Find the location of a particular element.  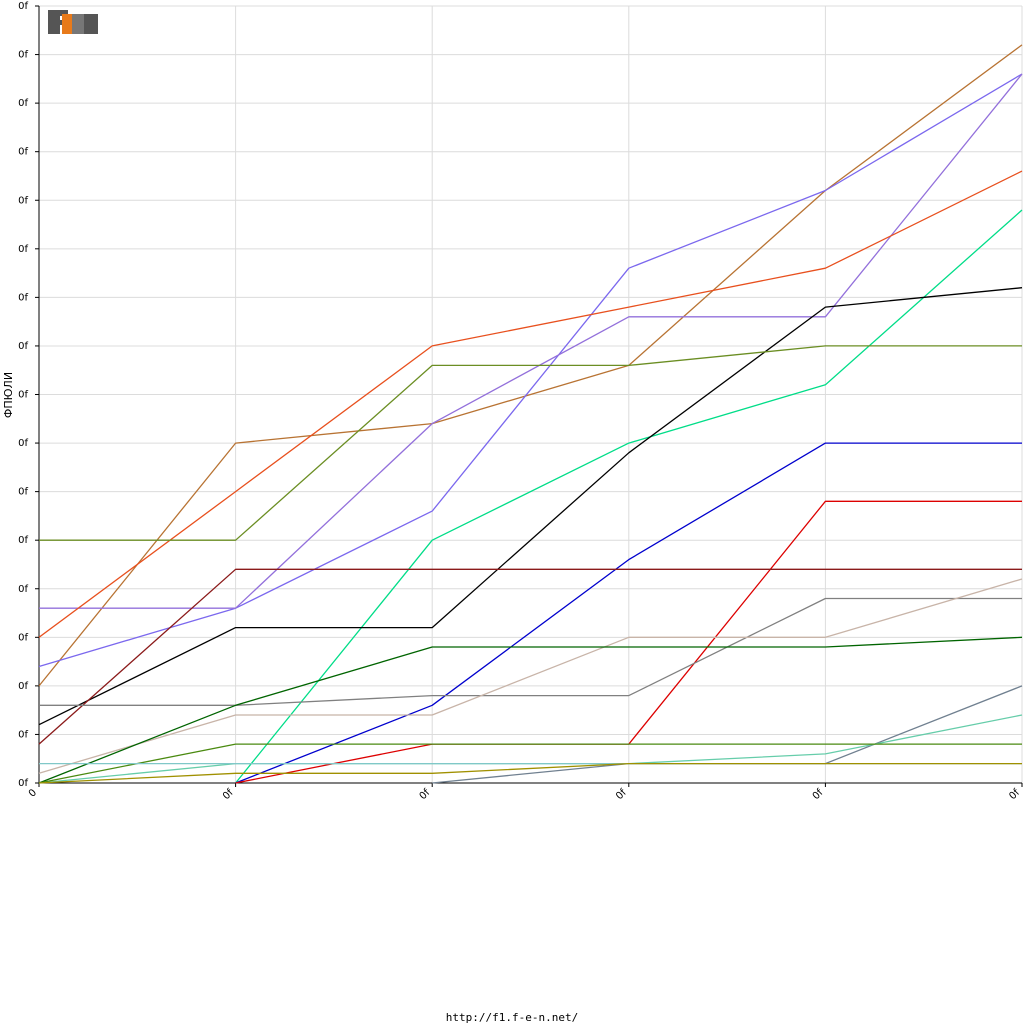

f1en-logo is located at coordinates (73, 22).